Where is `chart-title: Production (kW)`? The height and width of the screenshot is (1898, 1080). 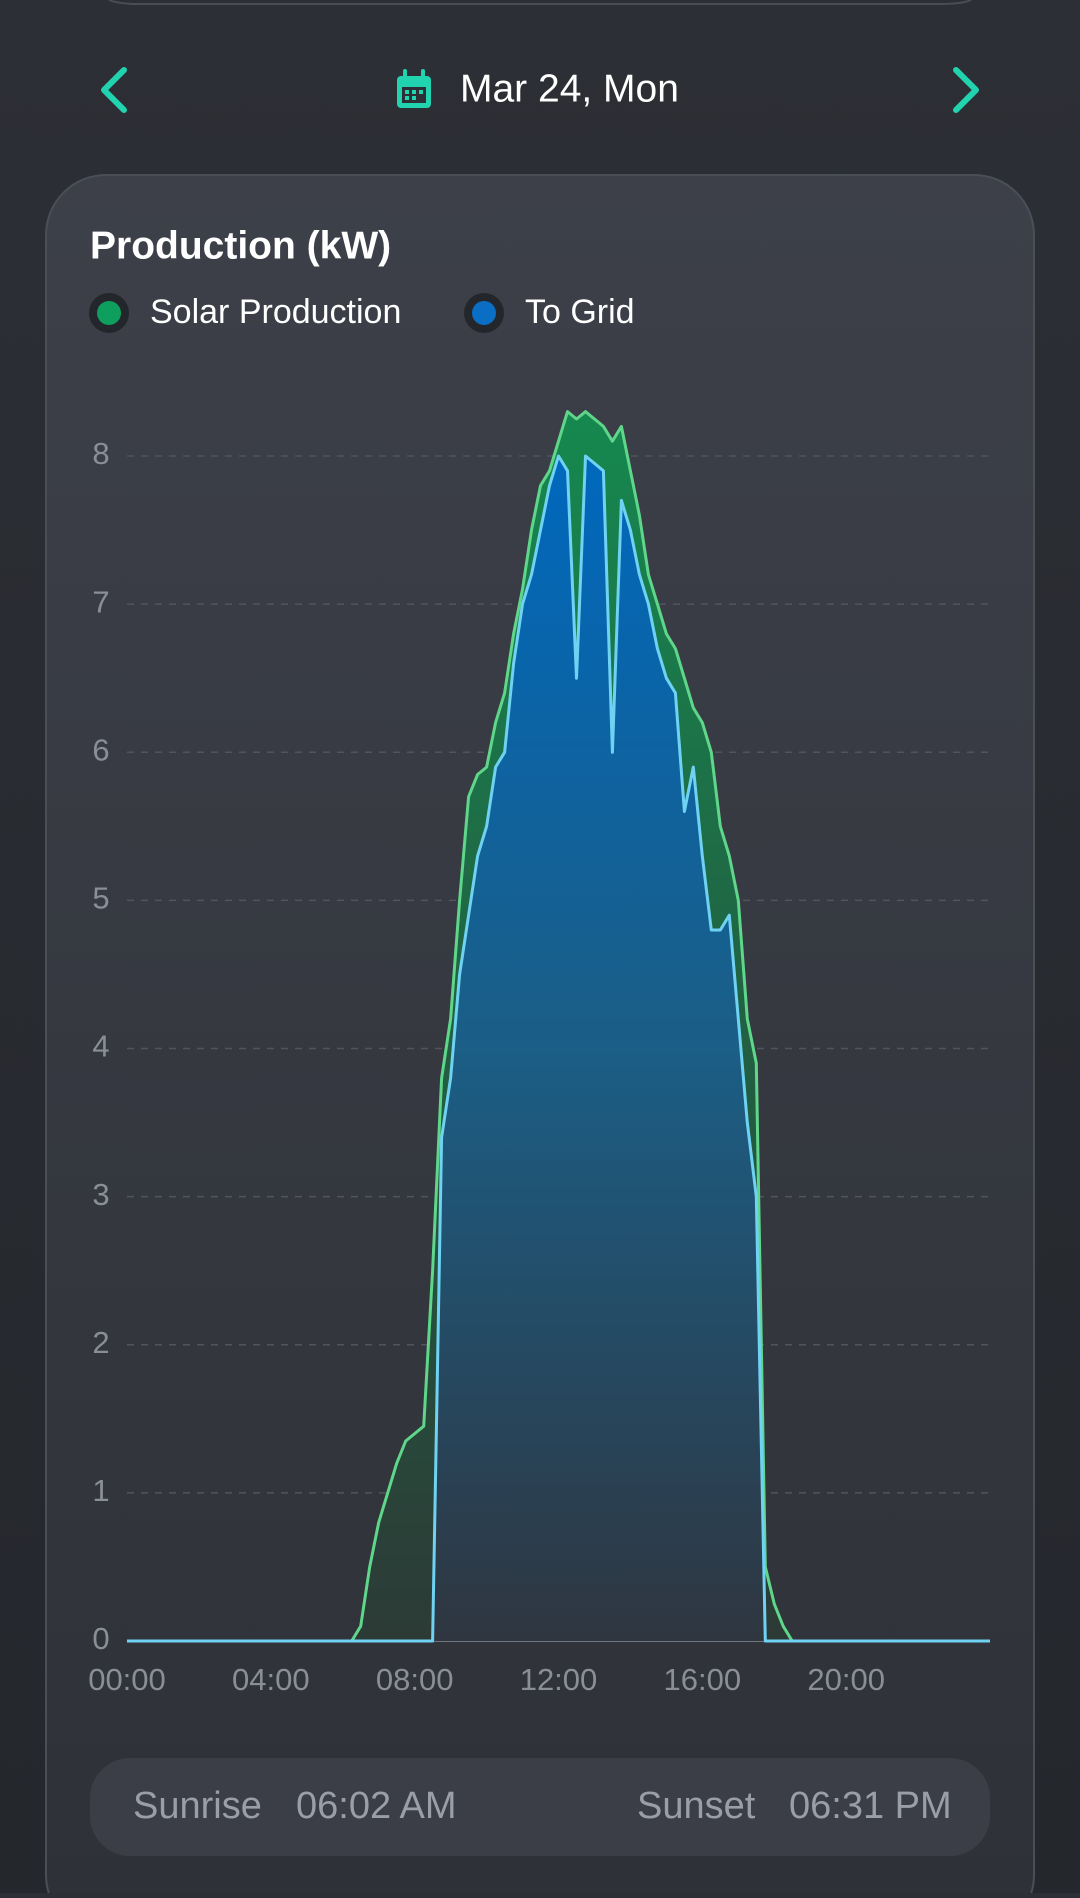
chart-title: Production (kW) is located at coordinates (240, 245).